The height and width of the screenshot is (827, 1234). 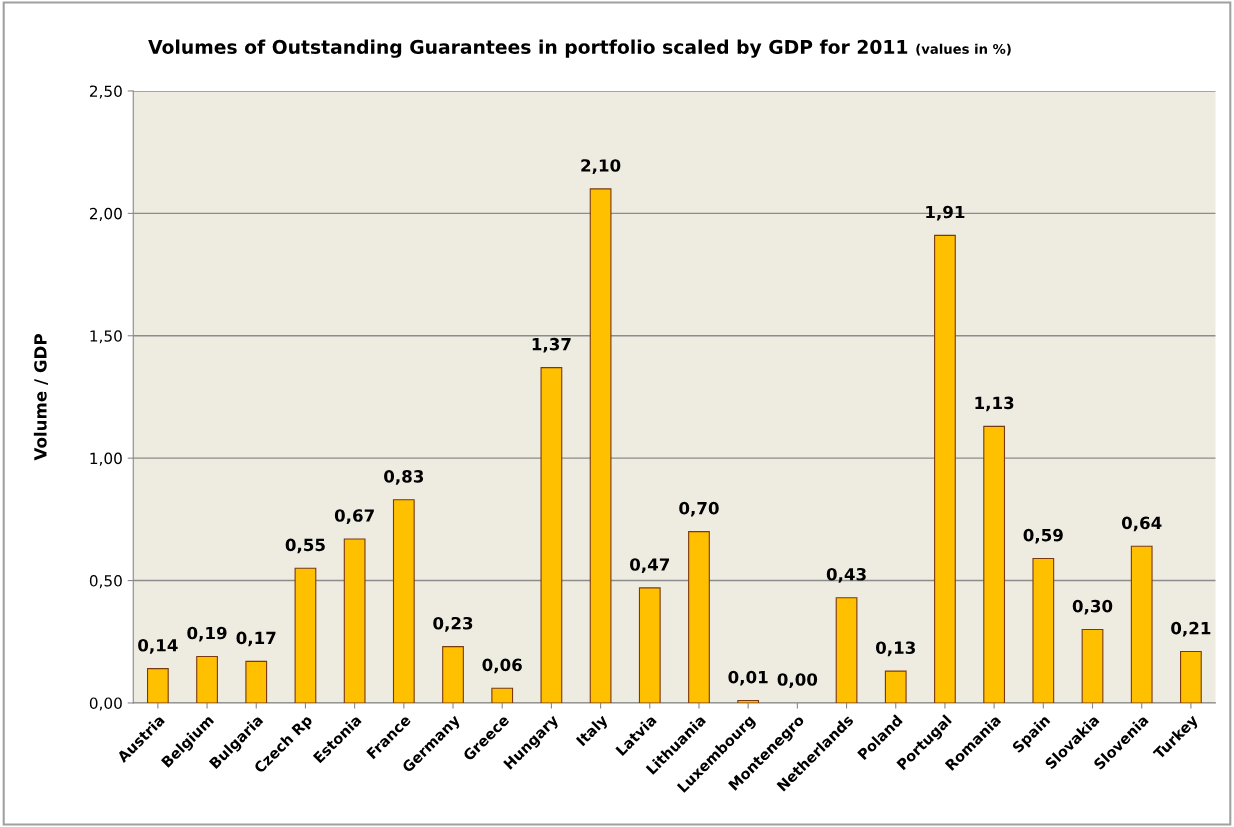 I want to click on data-label: 0,00, so click(x=797, y=680).